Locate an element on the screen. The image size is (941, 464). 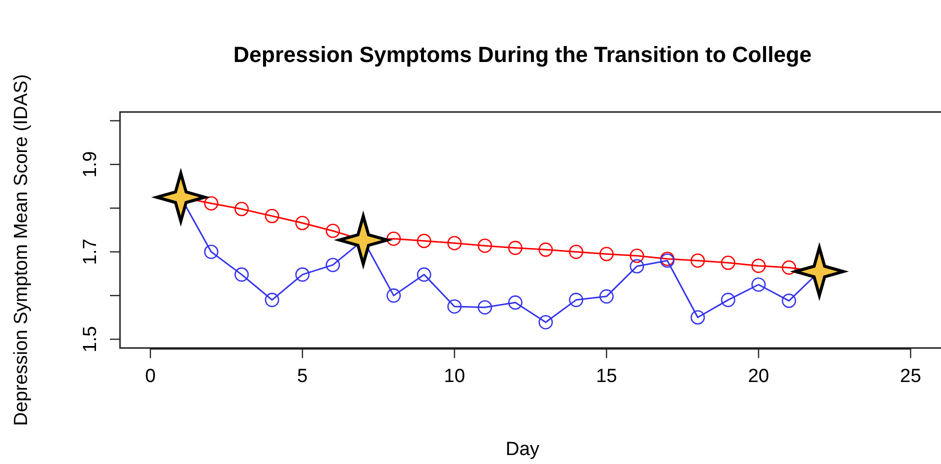
y-tick-label: 1.7 is located at coordinates (90, 252).